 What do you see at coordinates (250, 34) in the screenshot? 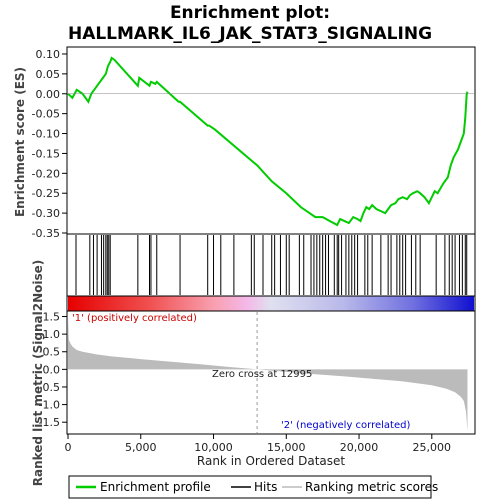
I see `chart-title-line2: HALLMARK_IL6_JAK_STAT3_SIGNALING` at bounding box center [250, 34].